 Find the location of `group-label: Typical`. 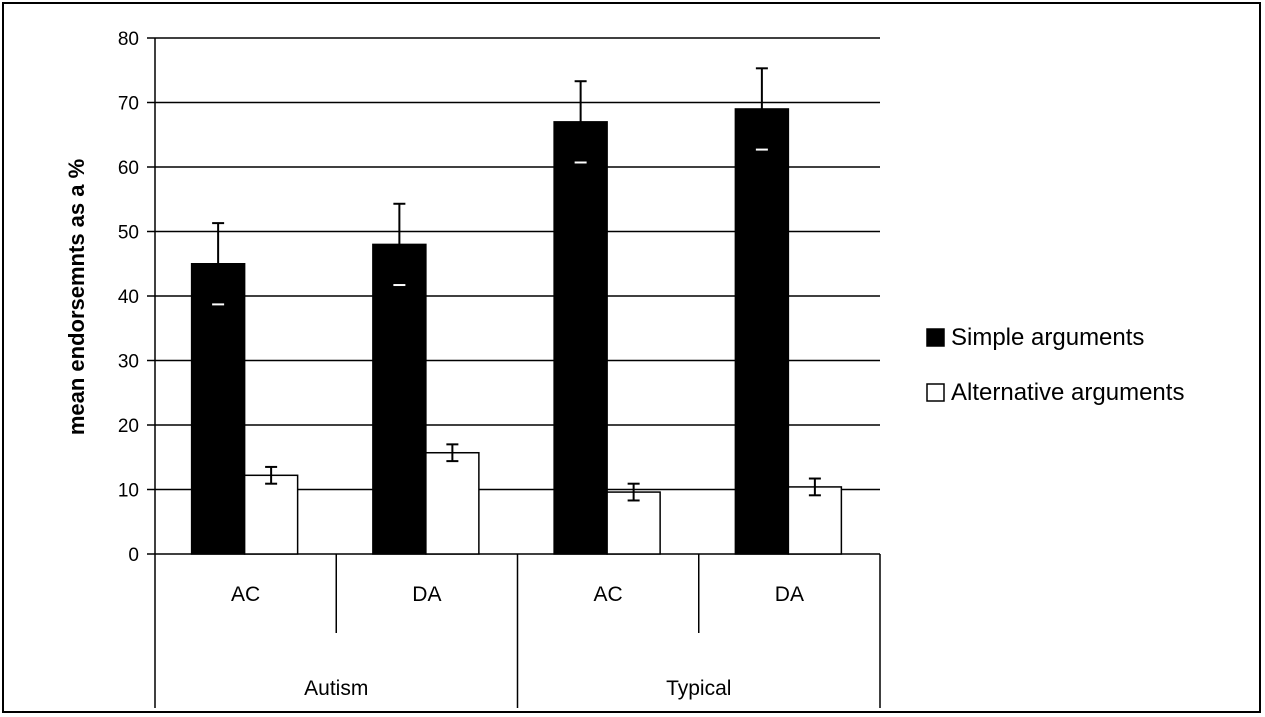

group-label: Typical is located at coordinates (698, 688).